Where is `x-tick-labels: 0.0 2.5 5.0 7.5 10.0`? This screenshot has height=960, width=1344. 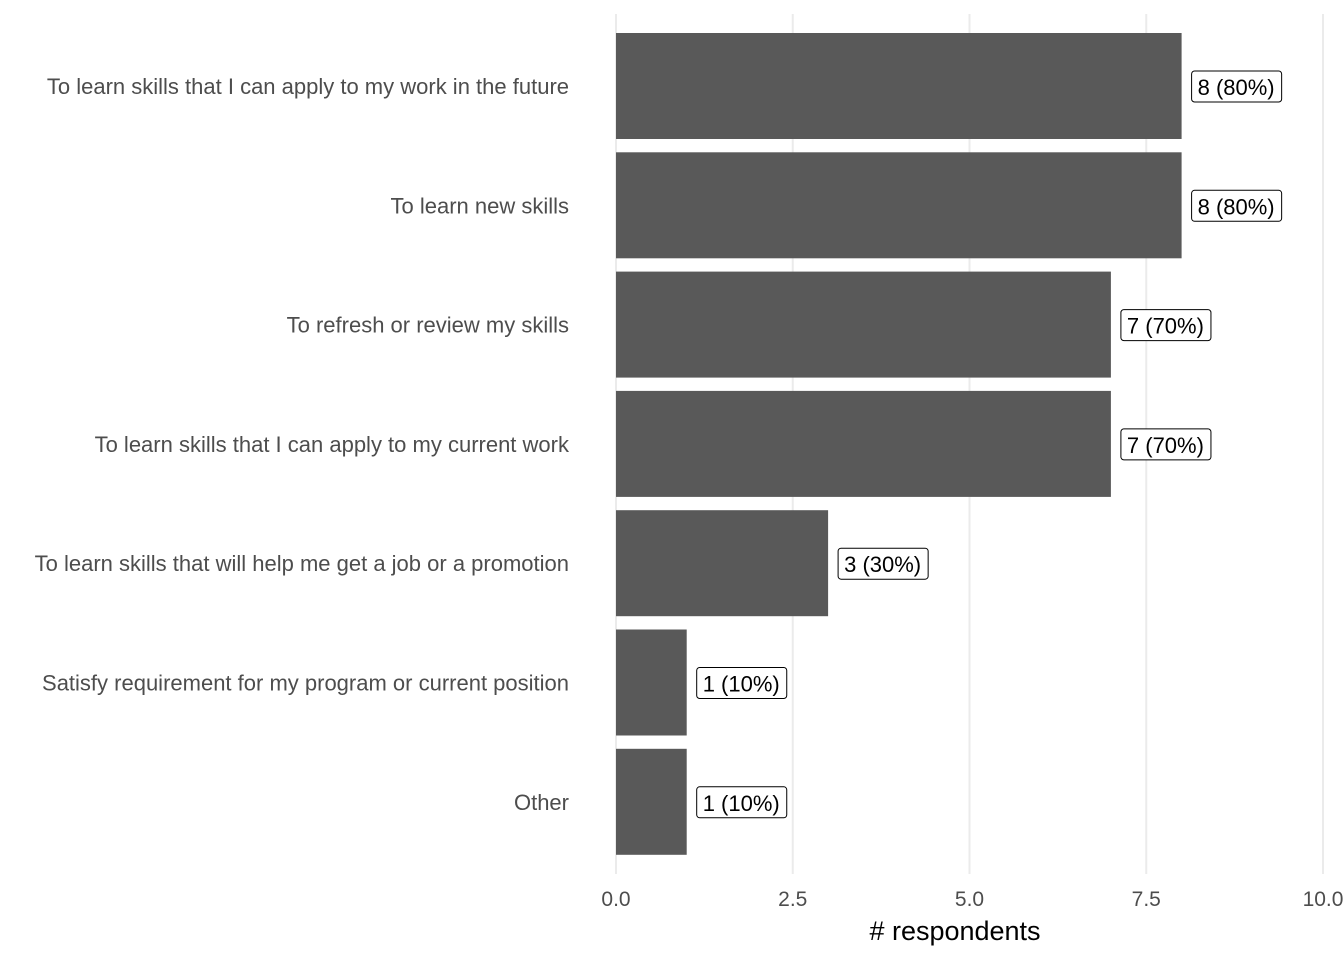 x-tick-labels: 0.0 2.5 5.0 7.5 10.0 is located at coordinates (972, 899).